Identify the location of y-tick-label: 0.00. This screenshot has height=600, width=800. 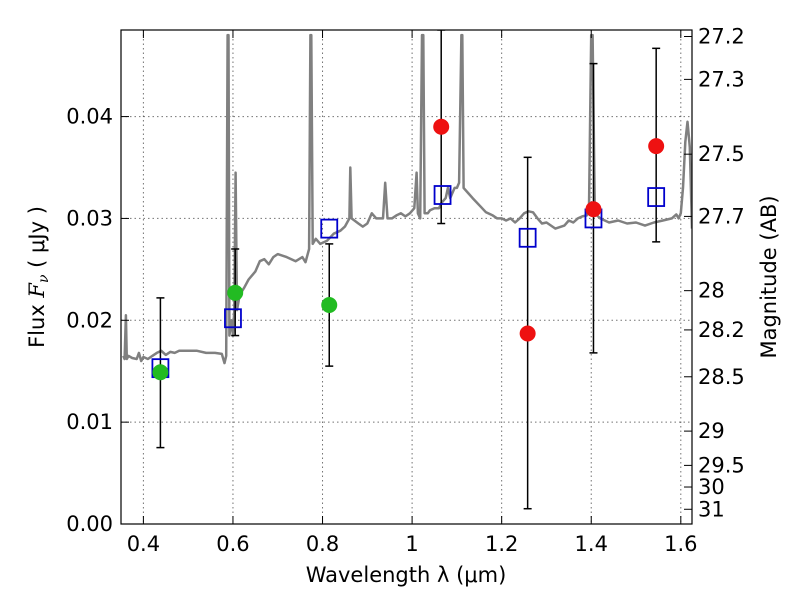
(89, 524).